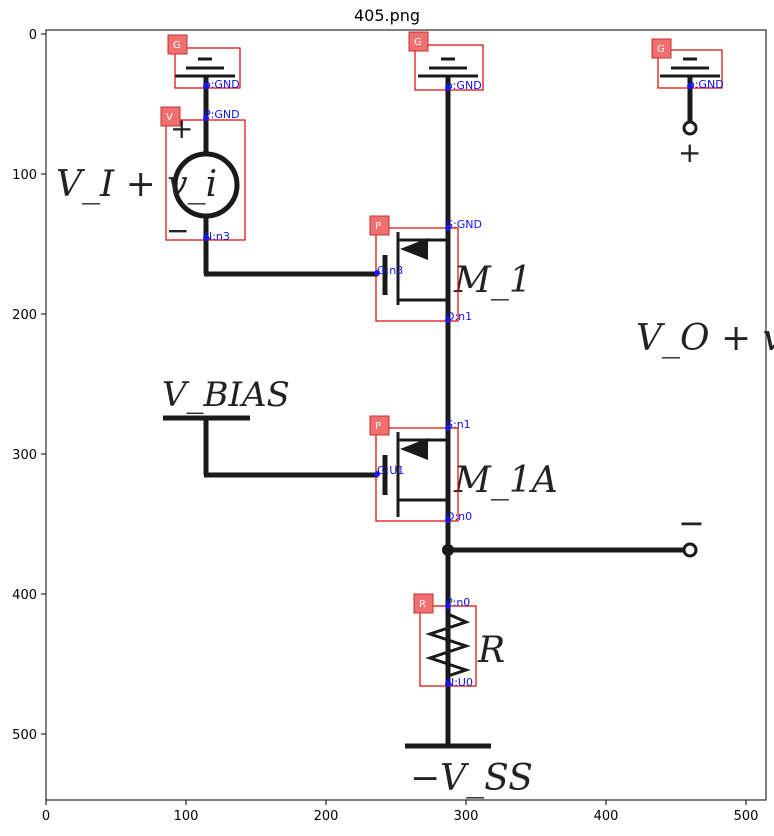  I want to click on x-tick-label: 200, so click(326, 816).